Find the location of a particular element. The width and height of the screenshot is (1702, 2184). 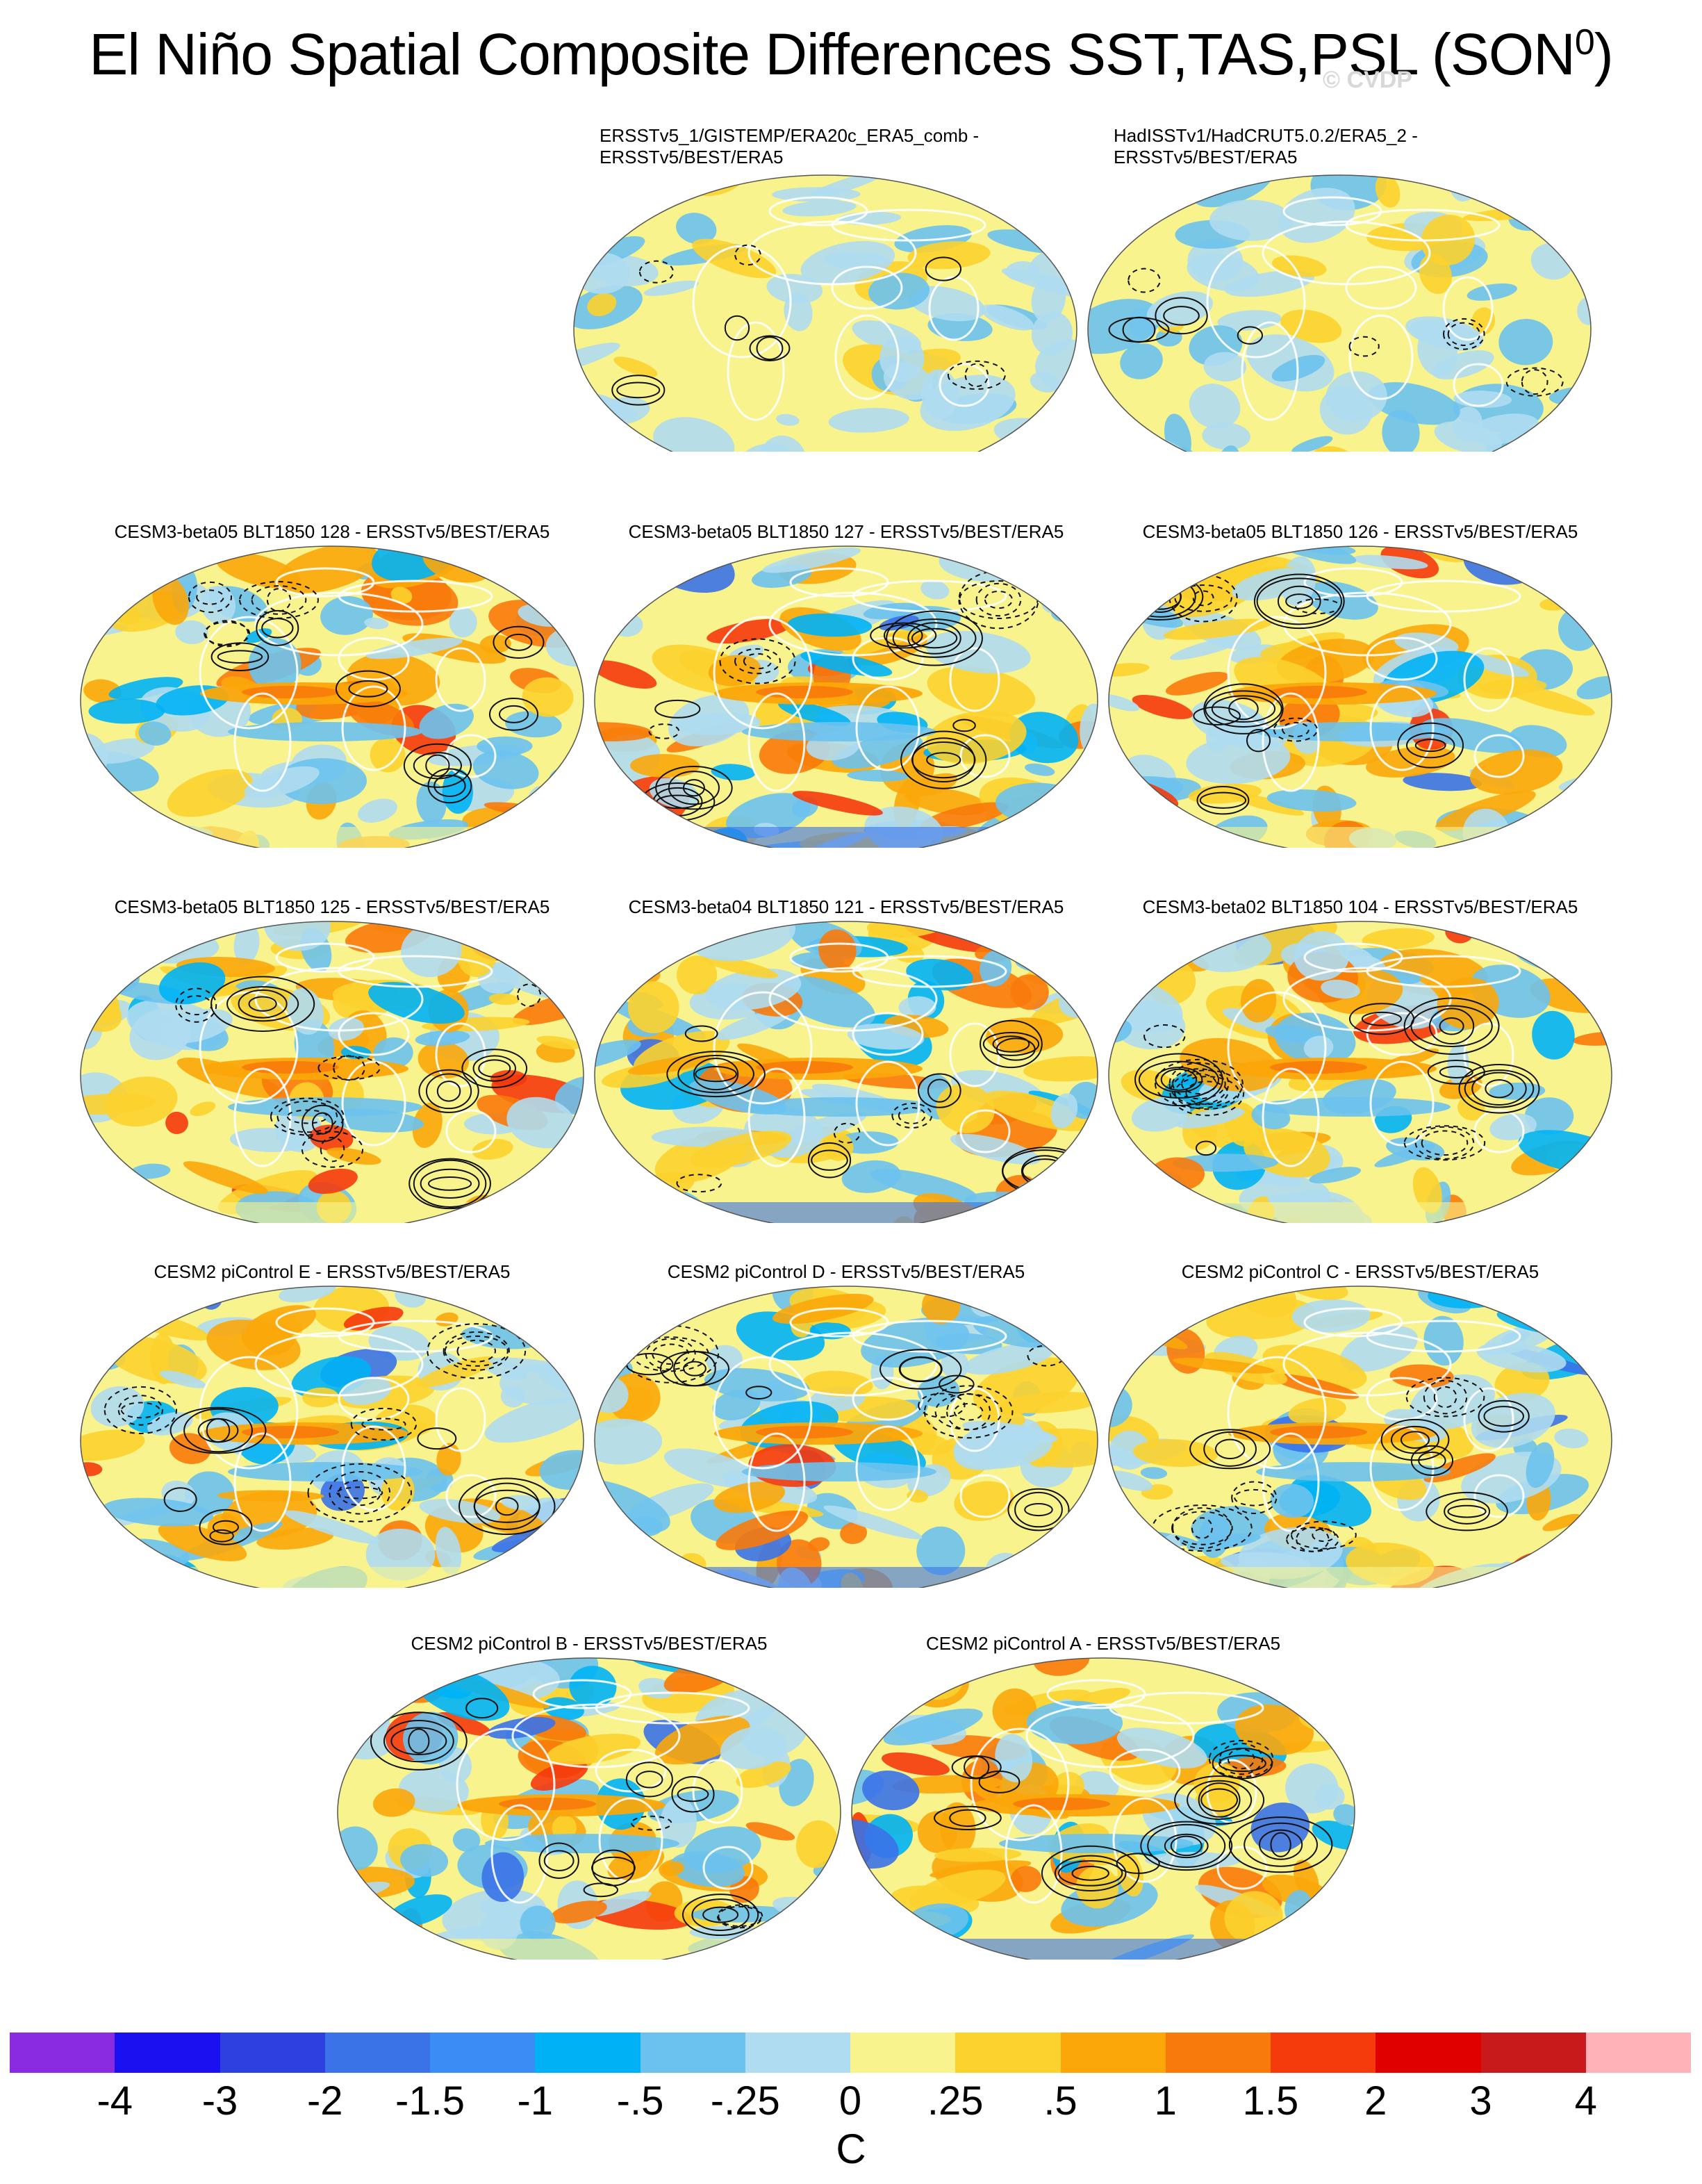

colorbar-tick-label: -1 is located at coordinates (535, 2101).